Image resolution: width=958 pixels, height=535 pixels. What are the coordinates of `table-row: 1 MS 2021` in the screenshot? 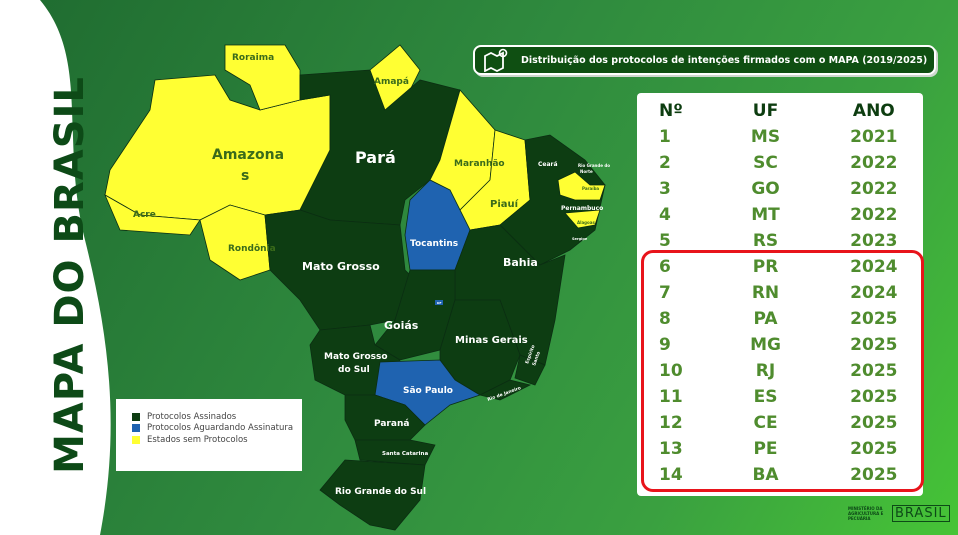 It's located at (780, 137).